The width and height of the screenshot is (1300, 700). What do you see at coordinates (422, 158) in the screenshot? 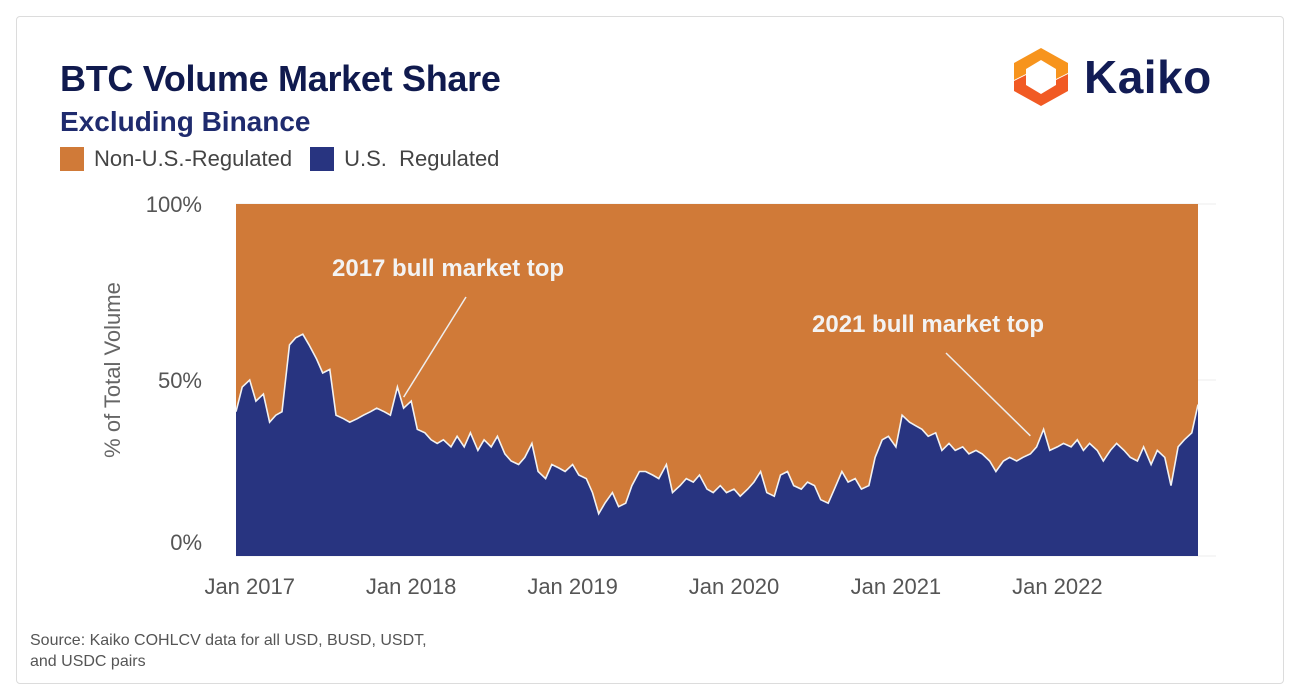
I see `legend-label-us: U.S. Regulated` at bounding box center [422, 158].